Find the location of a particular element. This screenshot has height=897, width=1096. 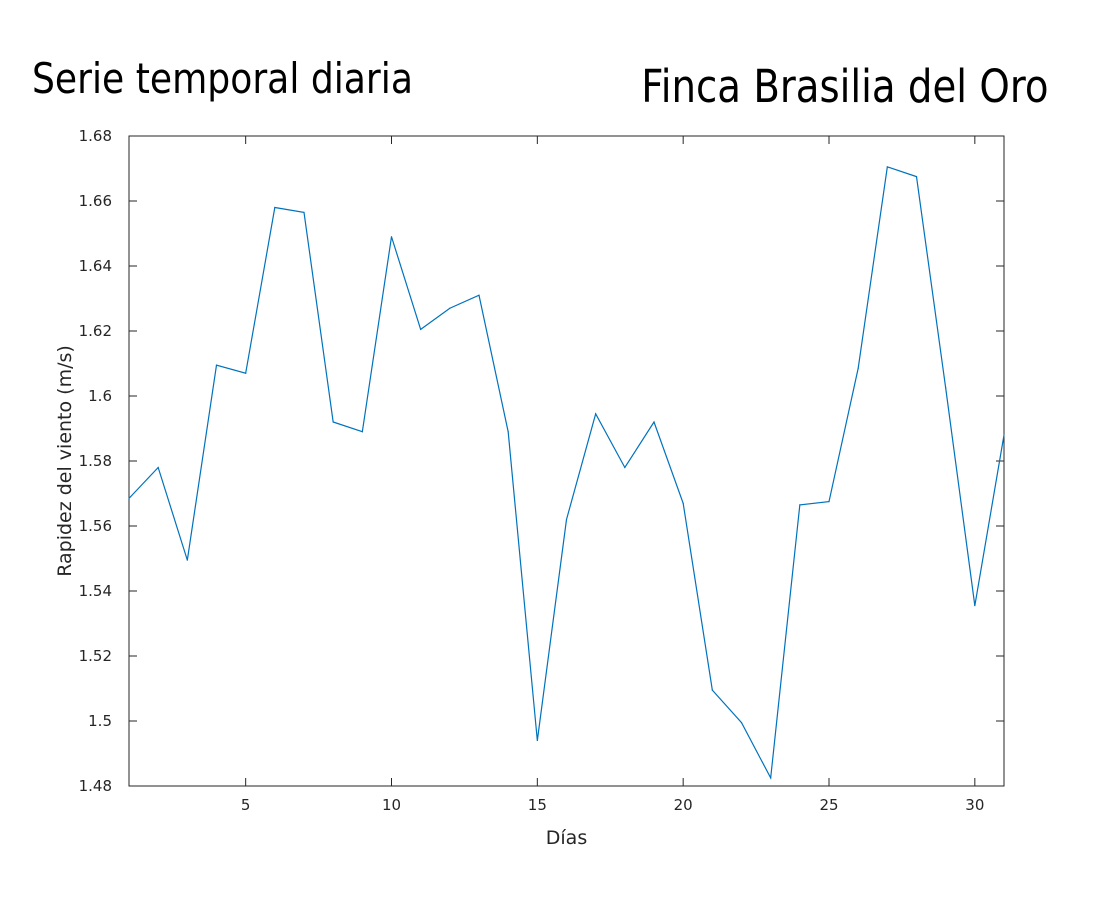

y-tick-label: 1.64 is located at coordinates (95, 266).